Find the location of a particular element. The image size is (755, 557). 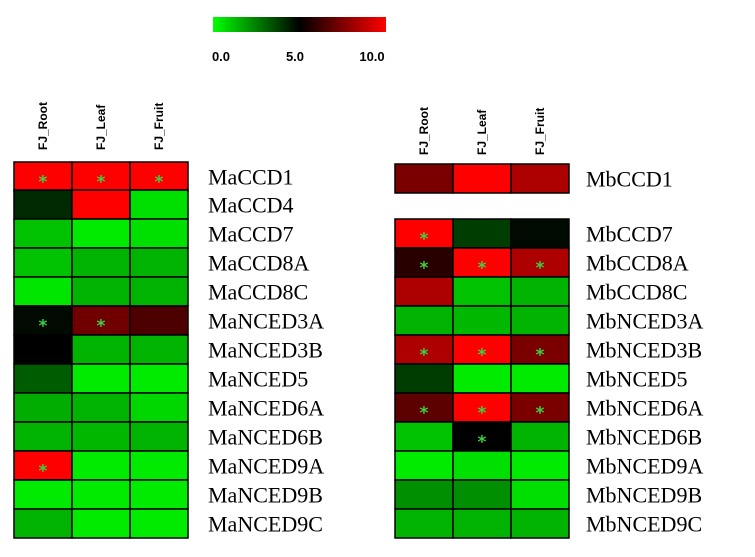

significance-star-maccd1-fj-leaf: * is located at coordinates (101, 183).